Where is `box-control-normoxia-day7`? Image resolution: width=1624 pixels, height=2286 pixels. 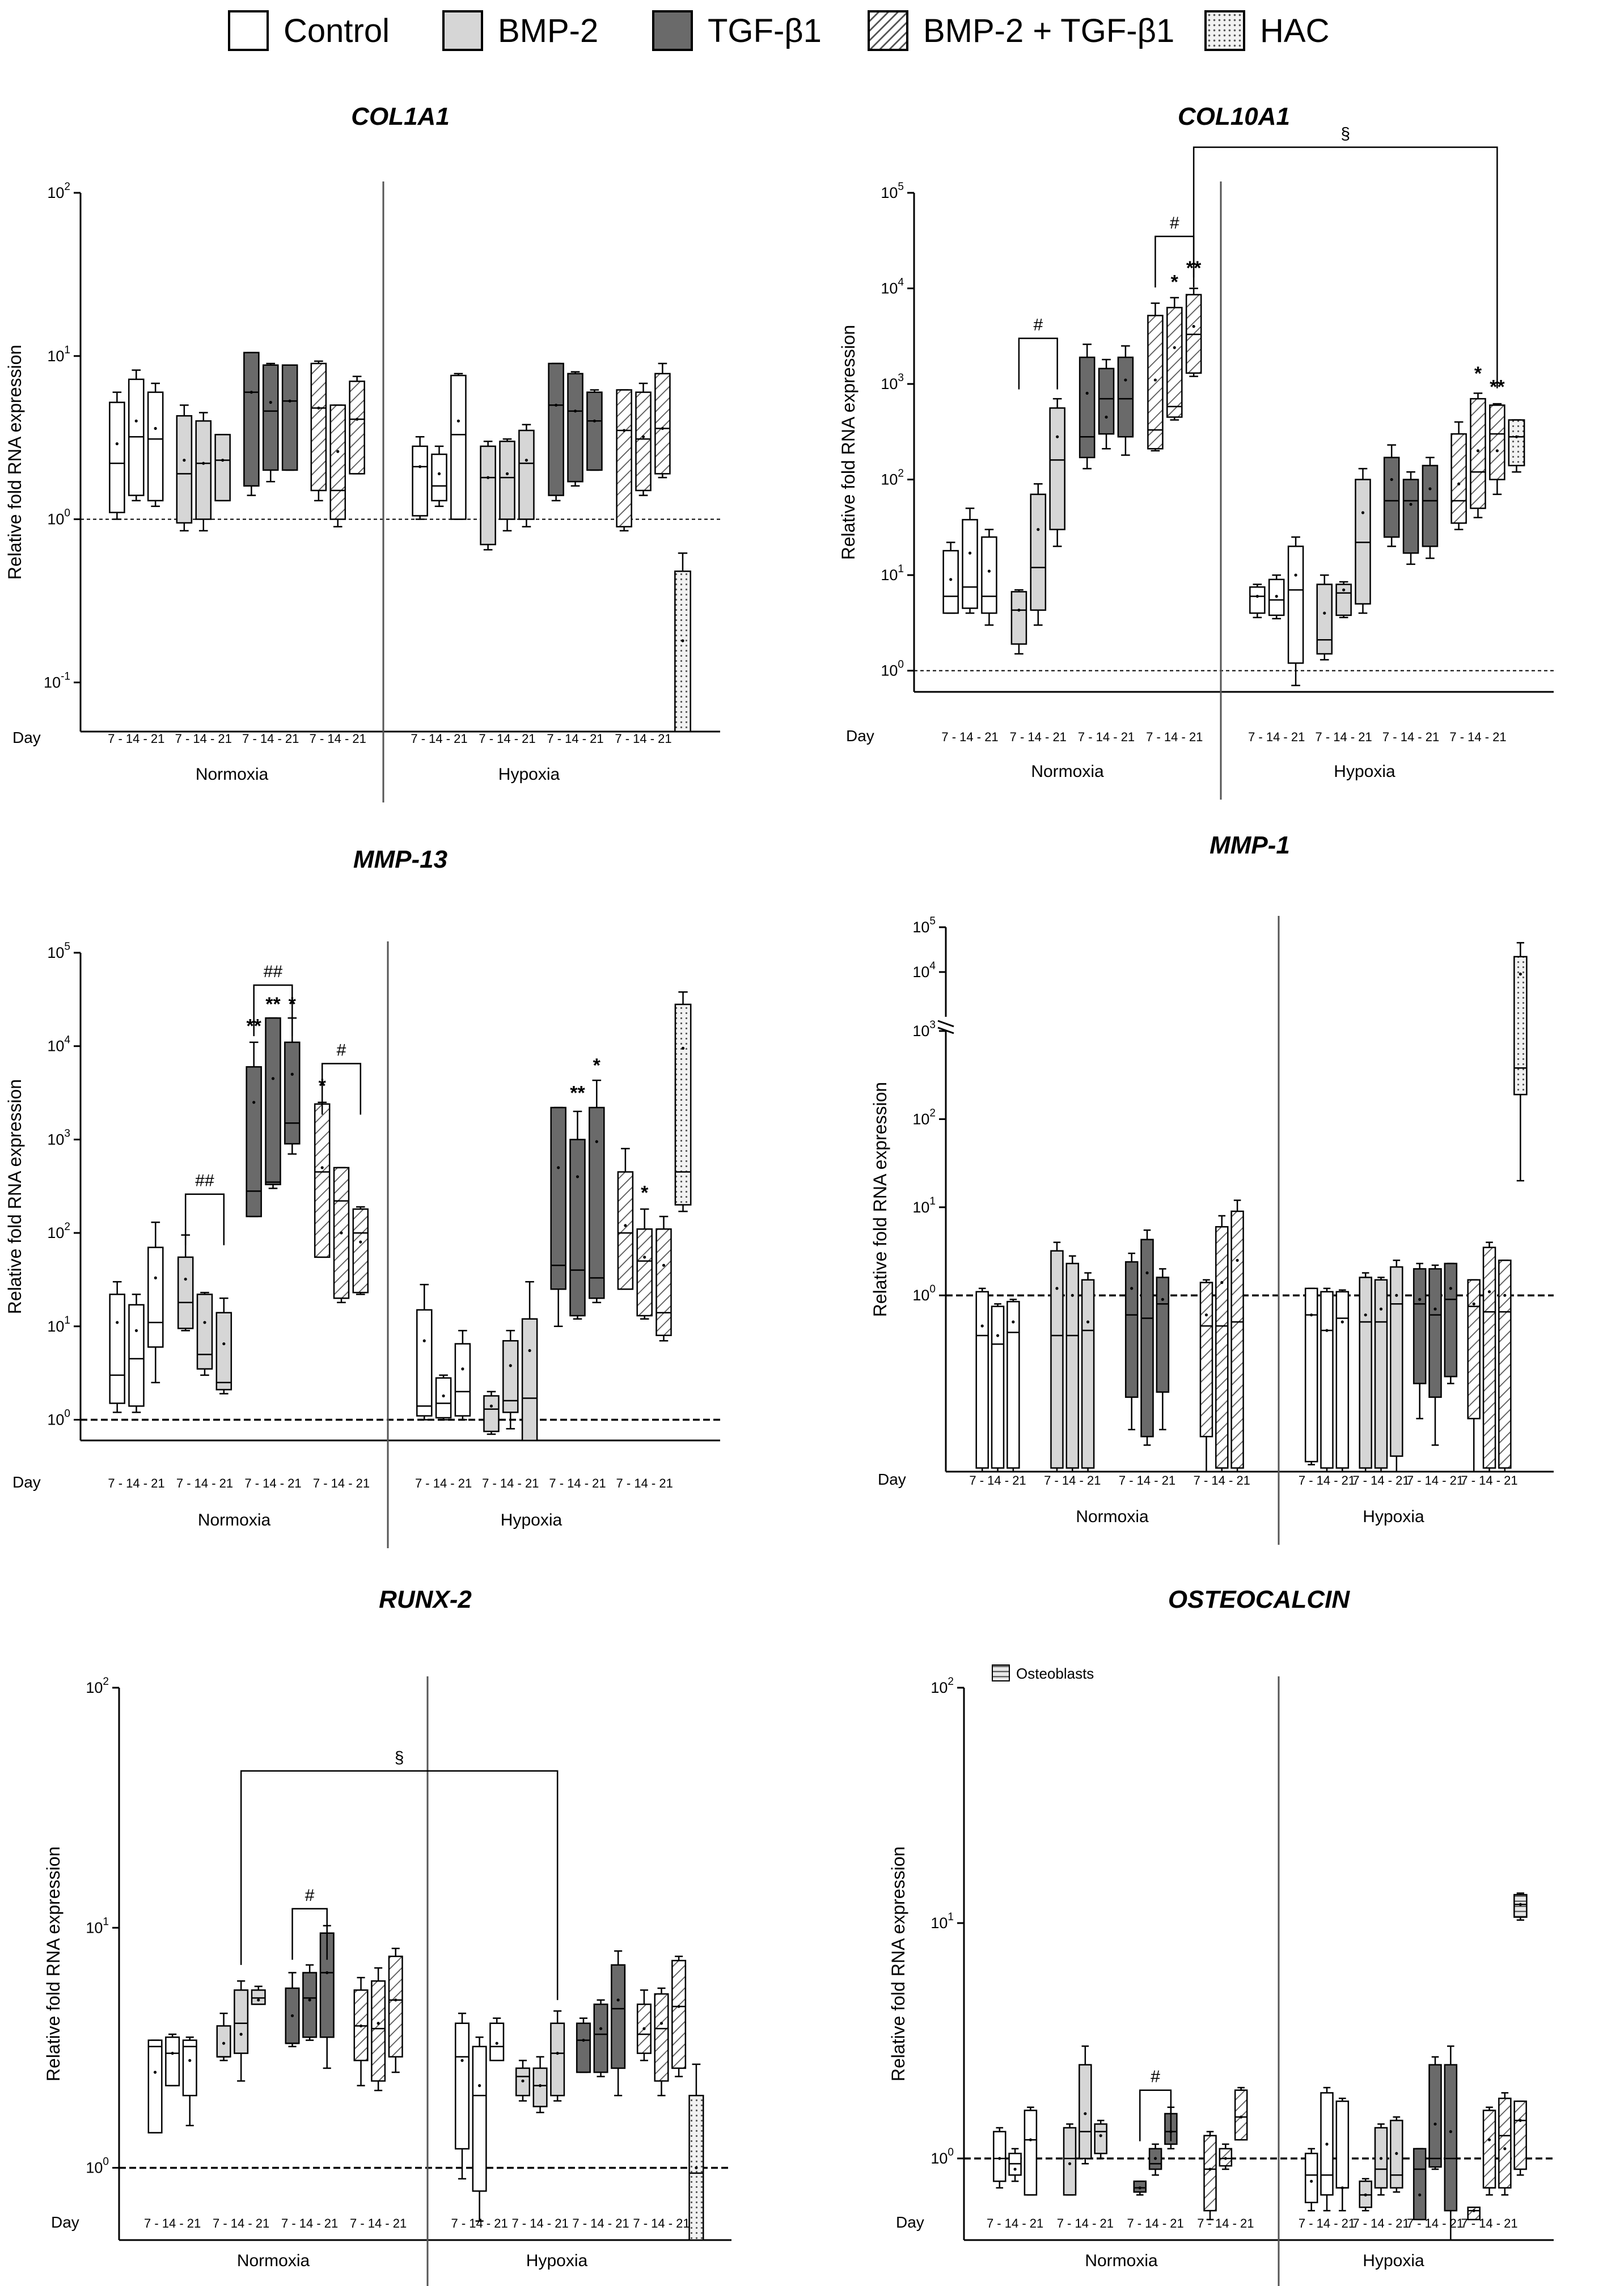
box-control-normoxia-day7 is located at coordinates (1000, 2158).